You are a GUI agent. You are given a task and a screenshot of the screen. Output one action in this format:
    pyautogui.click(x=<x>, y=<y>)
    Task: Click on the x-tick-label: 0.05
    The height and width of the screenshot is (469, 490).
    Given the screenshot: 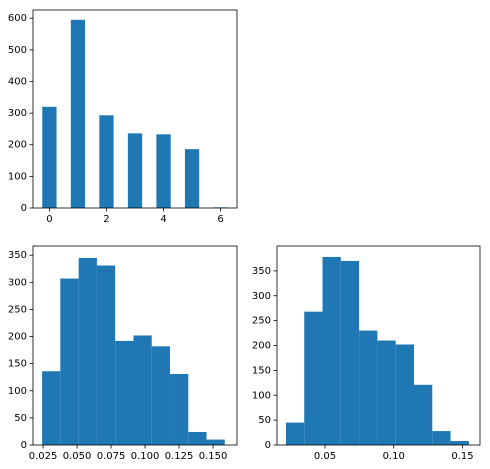 What is the action you would take?
    pyautogui.click(x=325, y=456)
    